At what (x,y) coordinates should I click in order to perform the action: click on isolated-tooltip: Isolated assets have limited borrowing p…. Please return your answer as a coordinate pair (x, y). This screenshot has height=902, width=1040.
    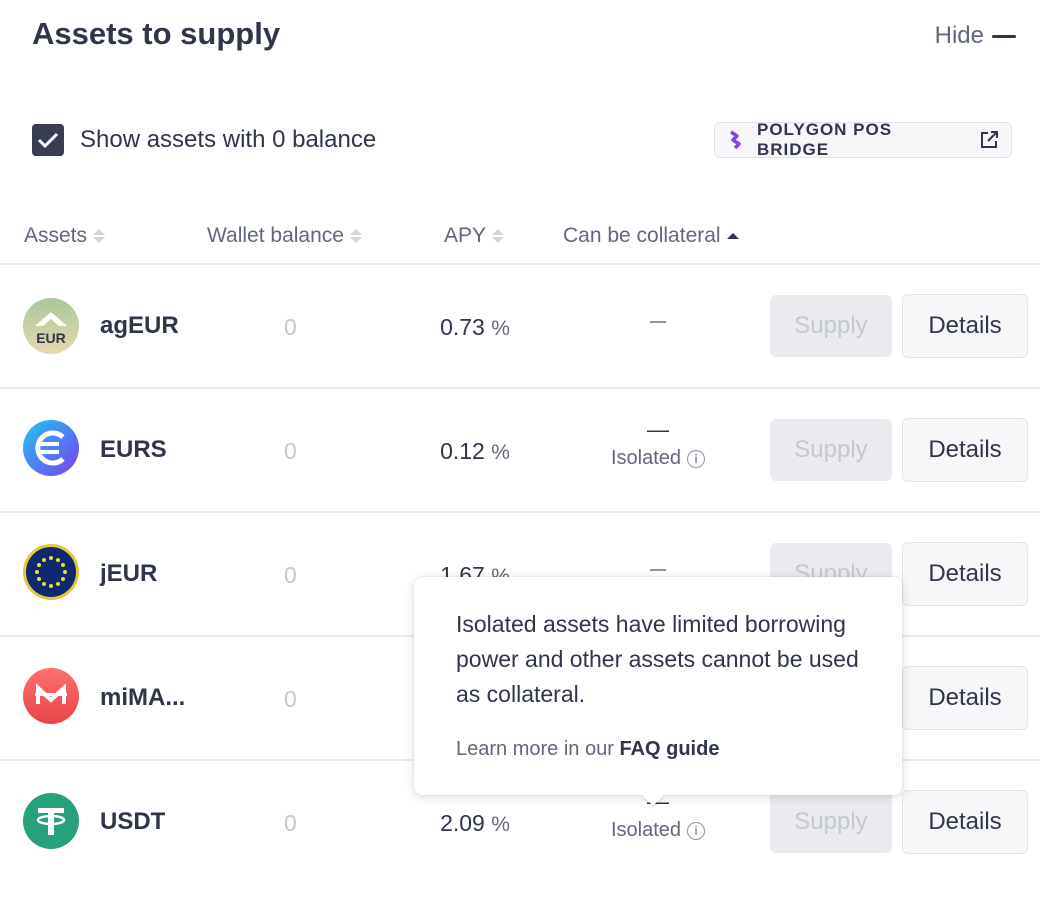
    Looking at the image, I should click on (658, 686).